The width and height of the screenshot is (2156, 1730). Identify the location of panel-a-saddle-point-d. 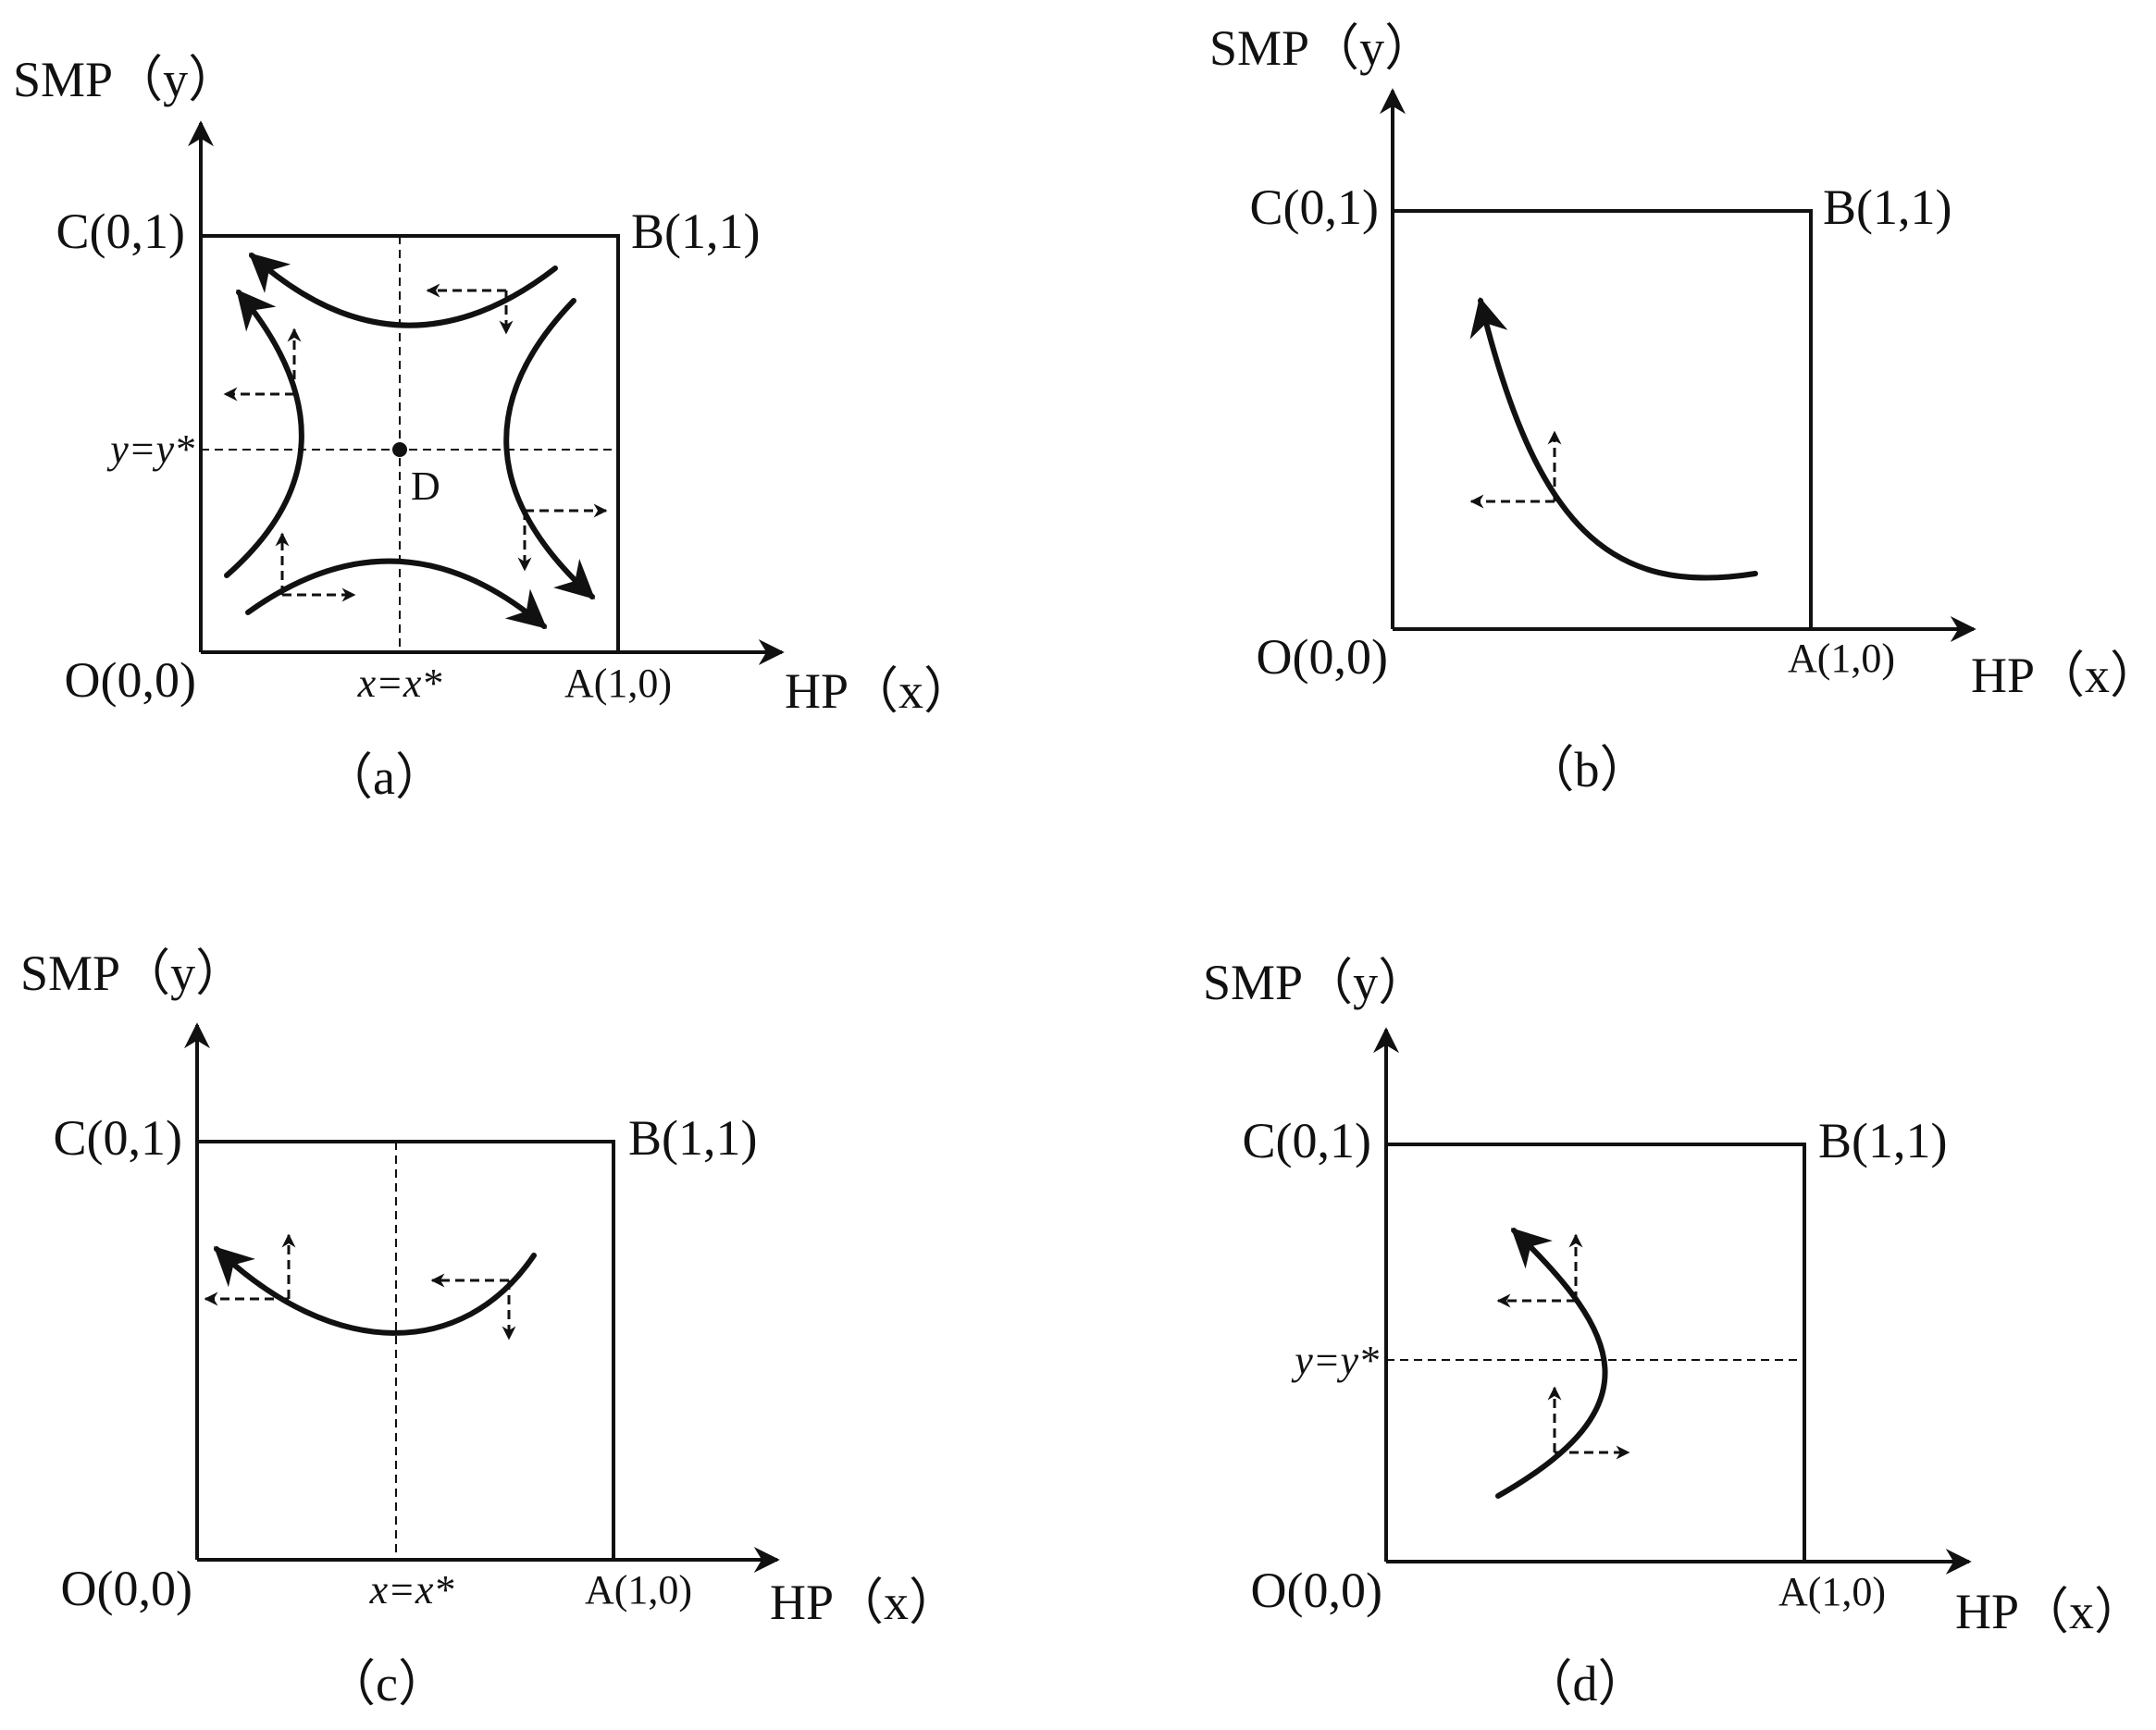
(399, 450).